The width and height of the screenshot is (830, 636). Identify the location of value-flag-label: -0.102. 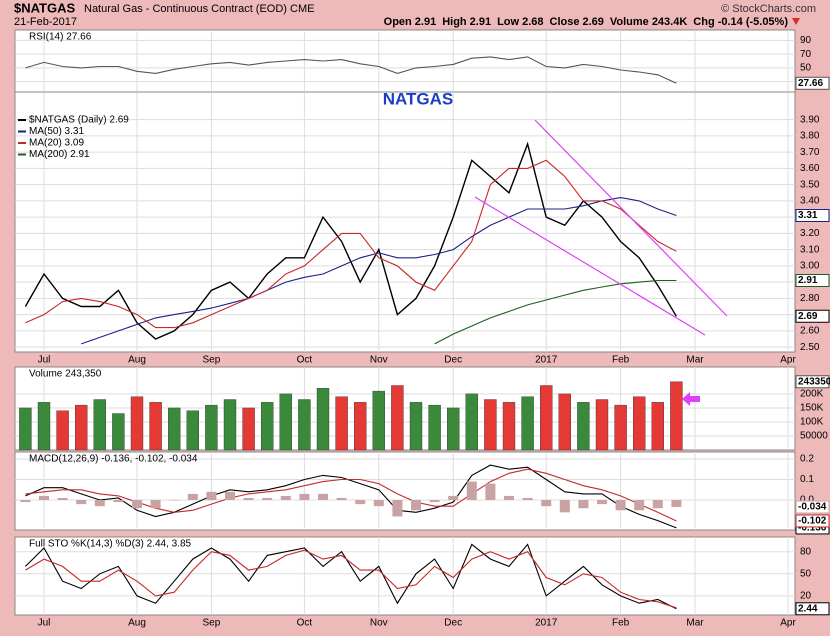
(812, 521).